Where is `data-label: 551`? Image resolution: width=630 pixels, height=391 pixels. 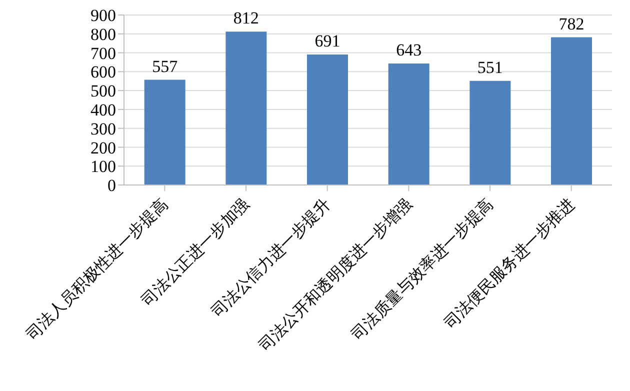 data-label: 551 is located at coordinates (490, 67).